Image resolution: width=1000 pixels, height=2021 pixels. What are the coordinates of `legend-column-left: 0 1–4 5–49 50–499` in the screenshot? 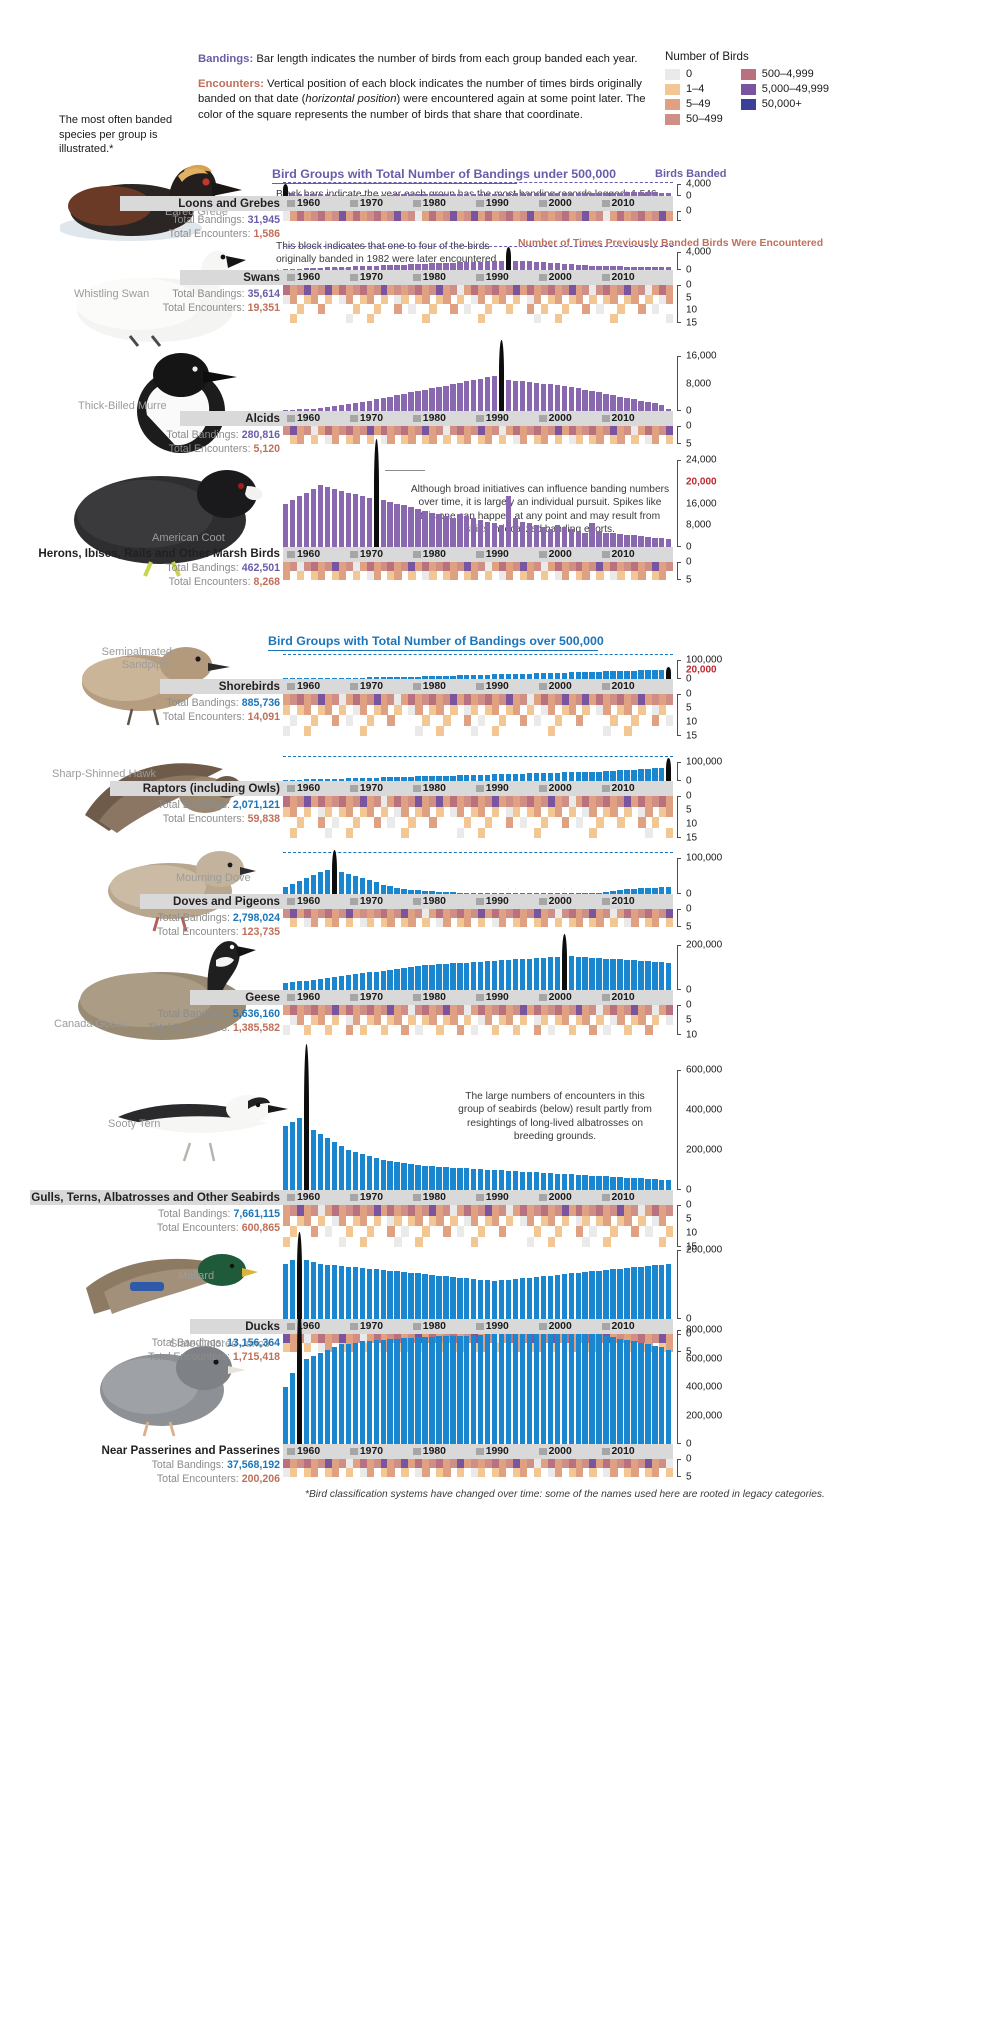 It's located at (694, 96).